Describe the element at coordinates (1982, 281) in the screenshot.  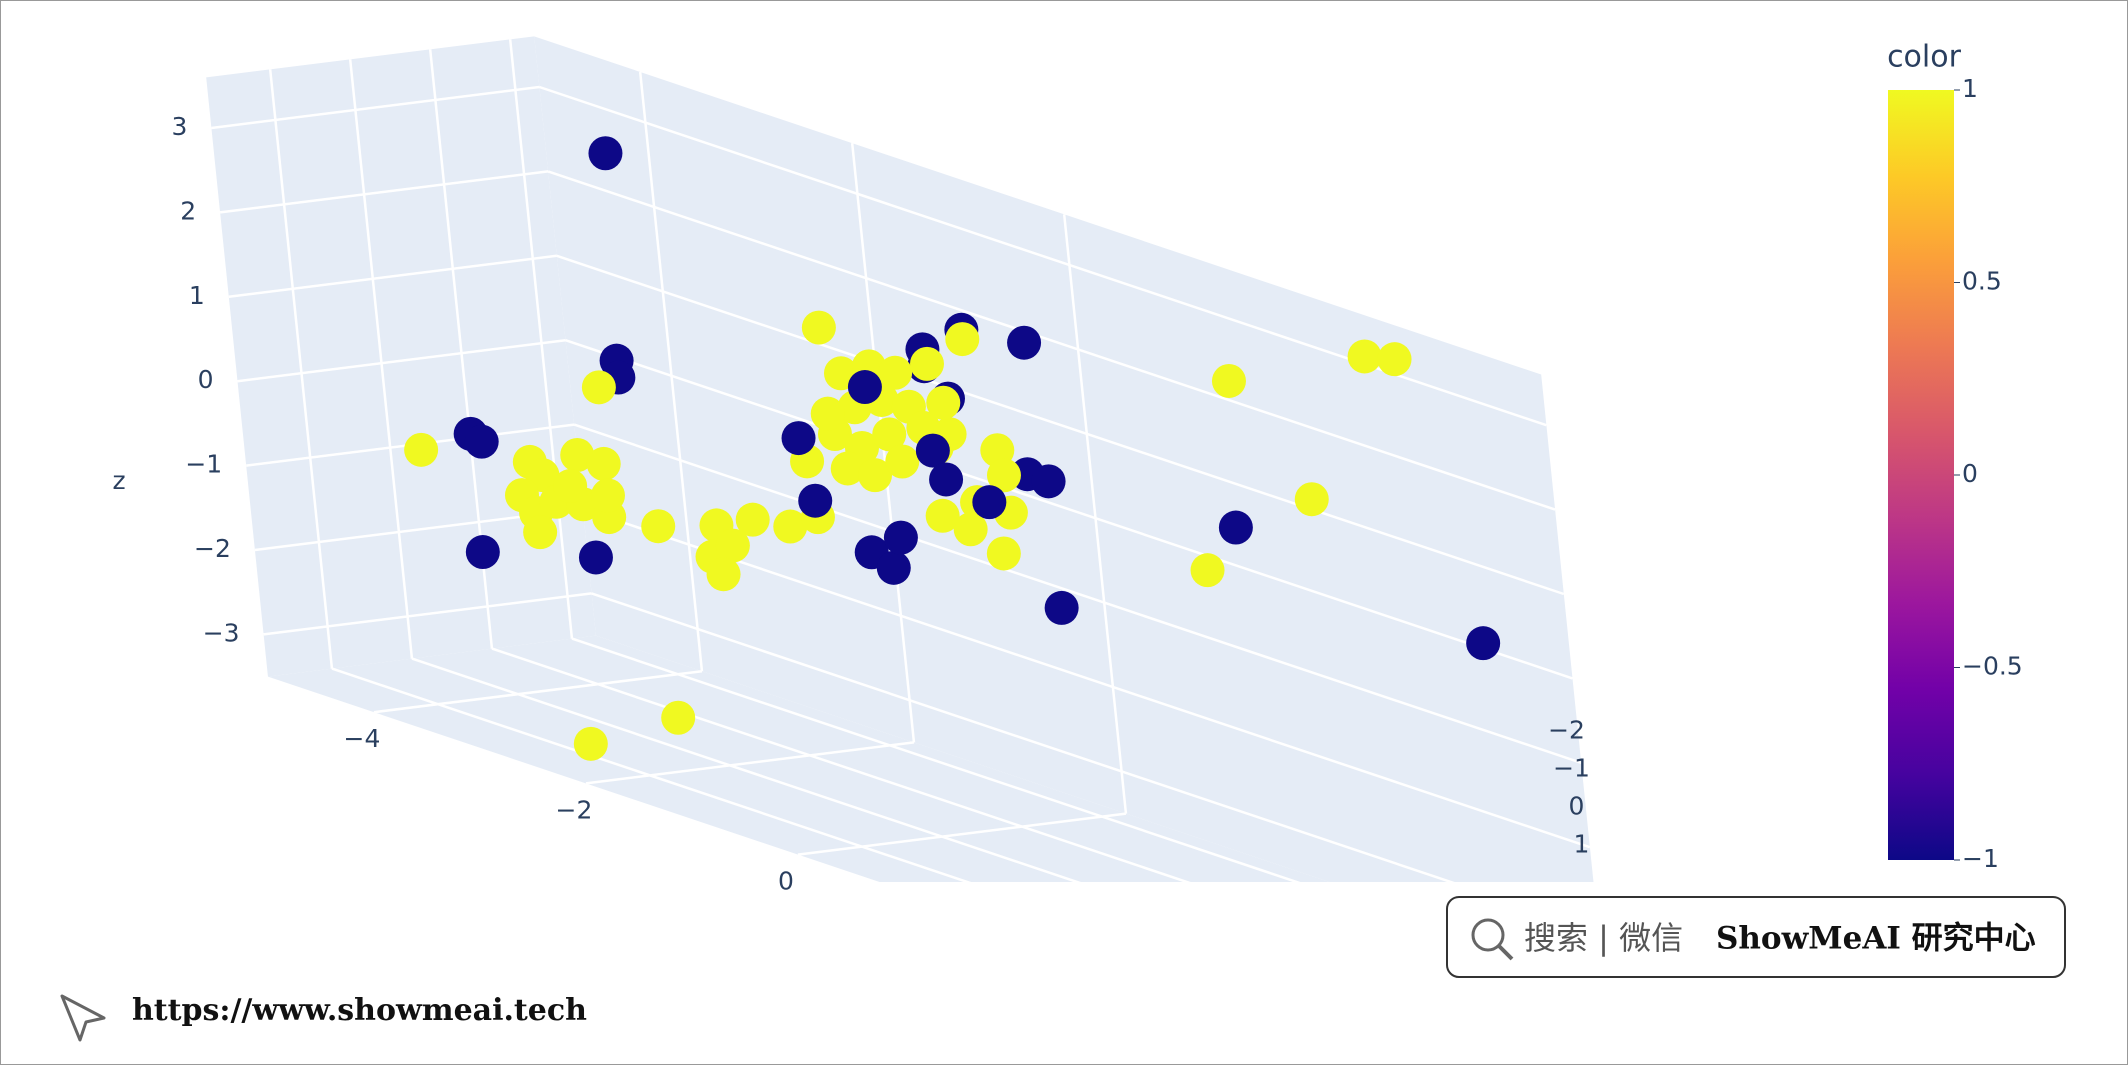
I see `colorbar-tick-label: 0.5` at that location.